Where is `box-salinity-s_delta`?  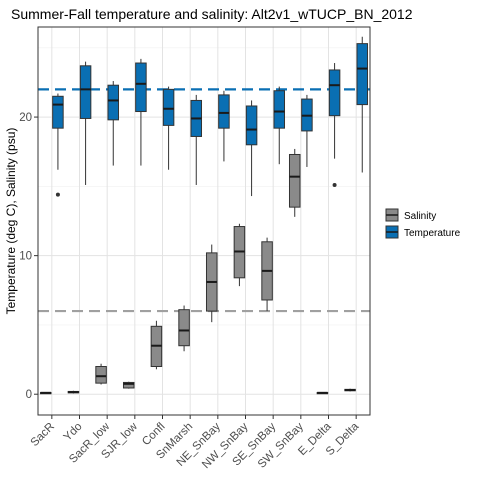
box-salinity-s_delta is located at coordinates (350, 390).